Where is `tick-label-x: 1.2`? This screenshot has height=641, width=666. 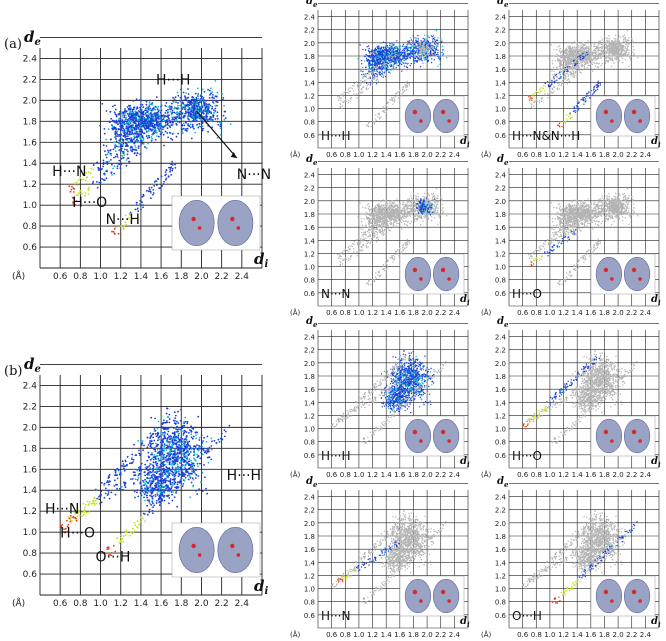
tick-label-x: 1.2 is located at coordinates (372, 155).